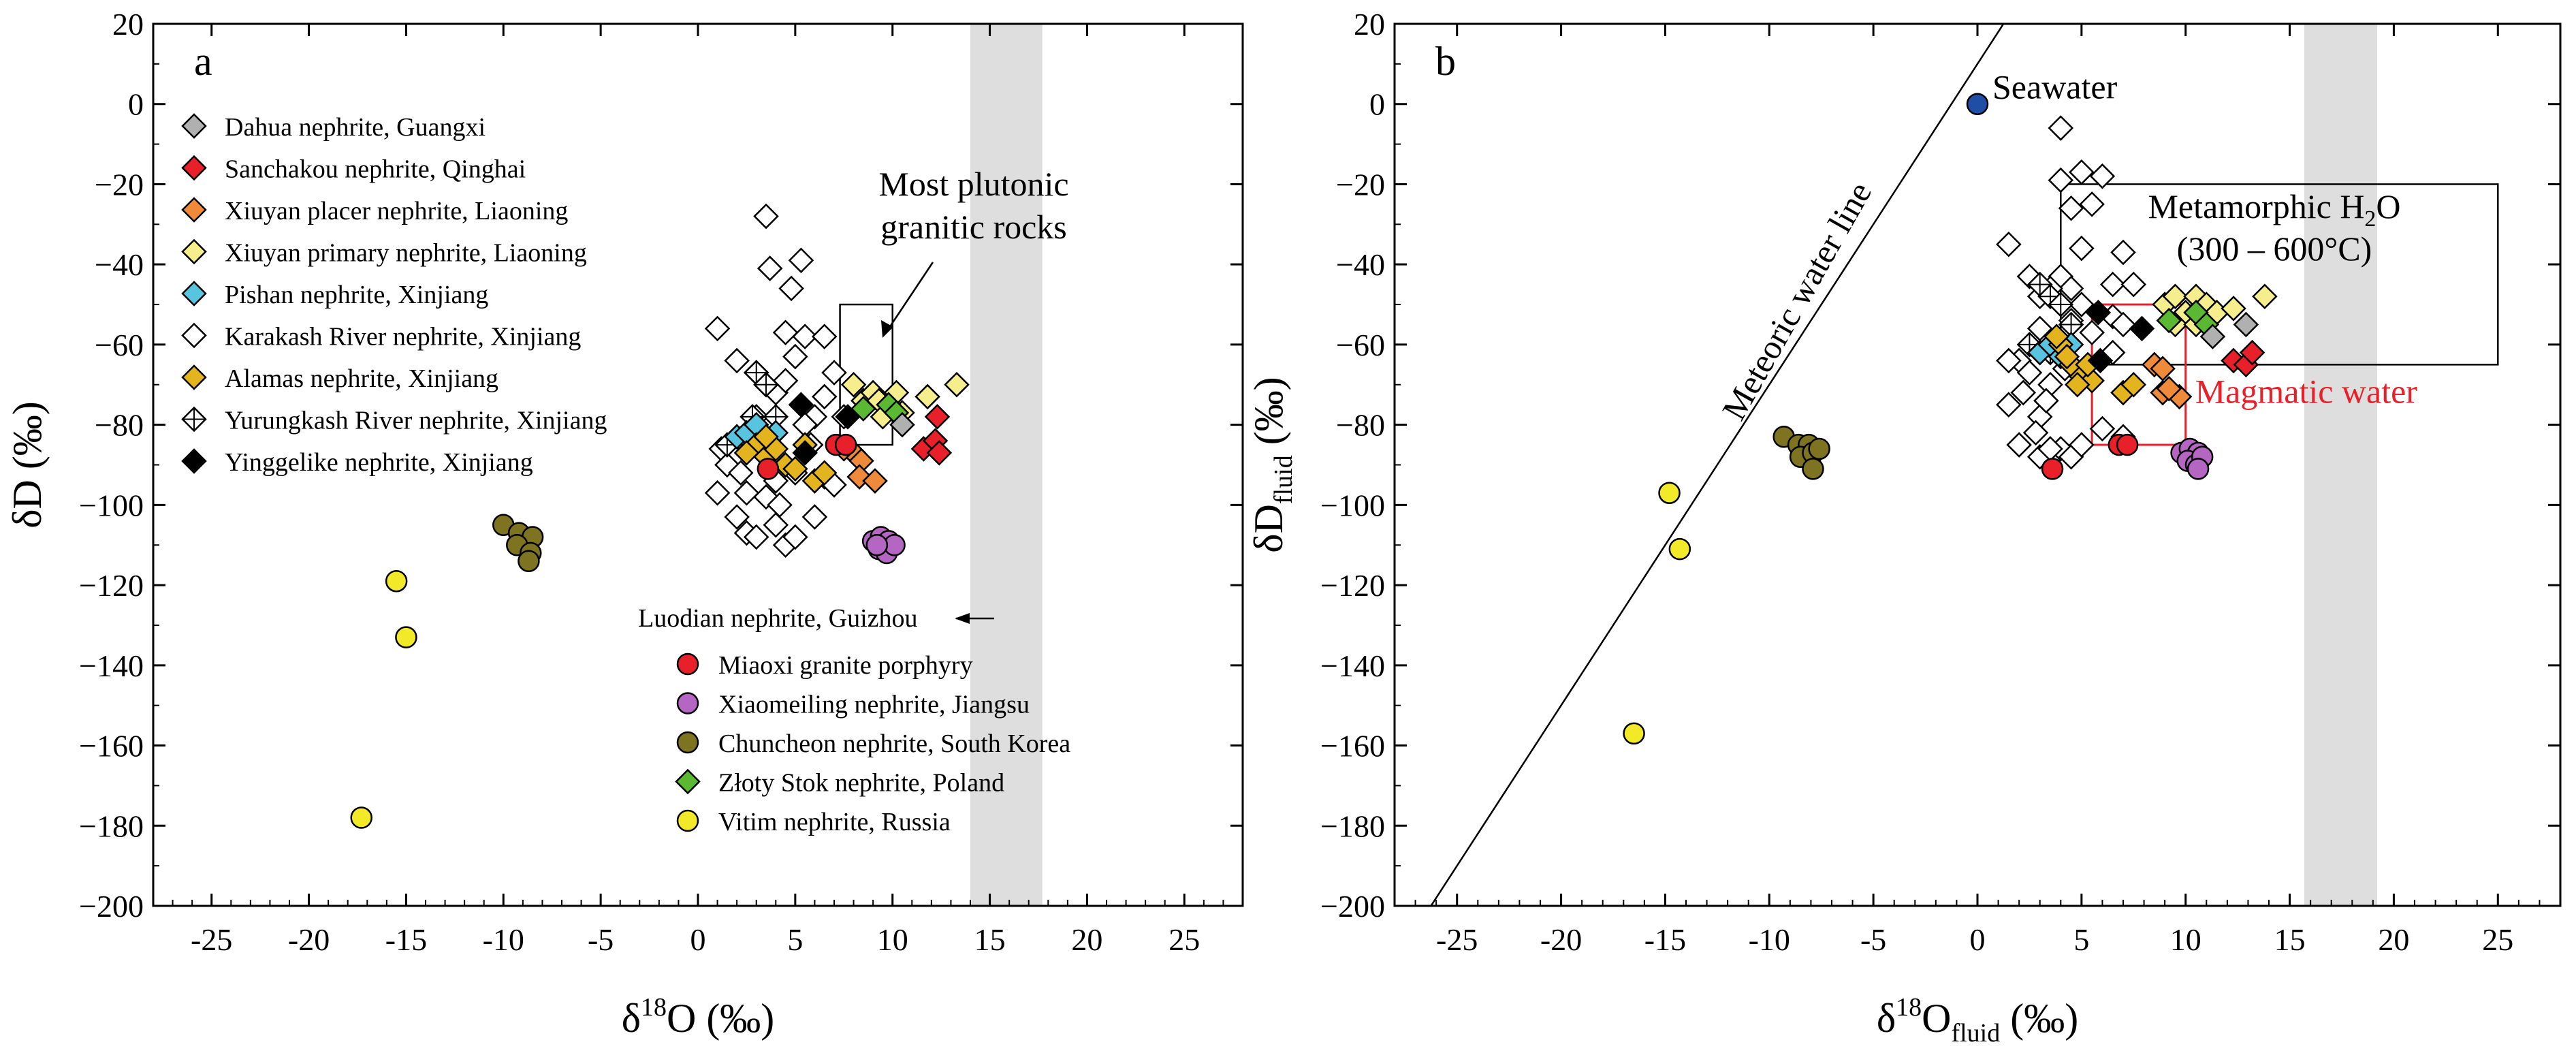 The image size is (2576, 1053). Describe the element at coordinates (333, 127) in the screenshot. I see `legend-item: Dahua nephrite, Guangxi` at that location.